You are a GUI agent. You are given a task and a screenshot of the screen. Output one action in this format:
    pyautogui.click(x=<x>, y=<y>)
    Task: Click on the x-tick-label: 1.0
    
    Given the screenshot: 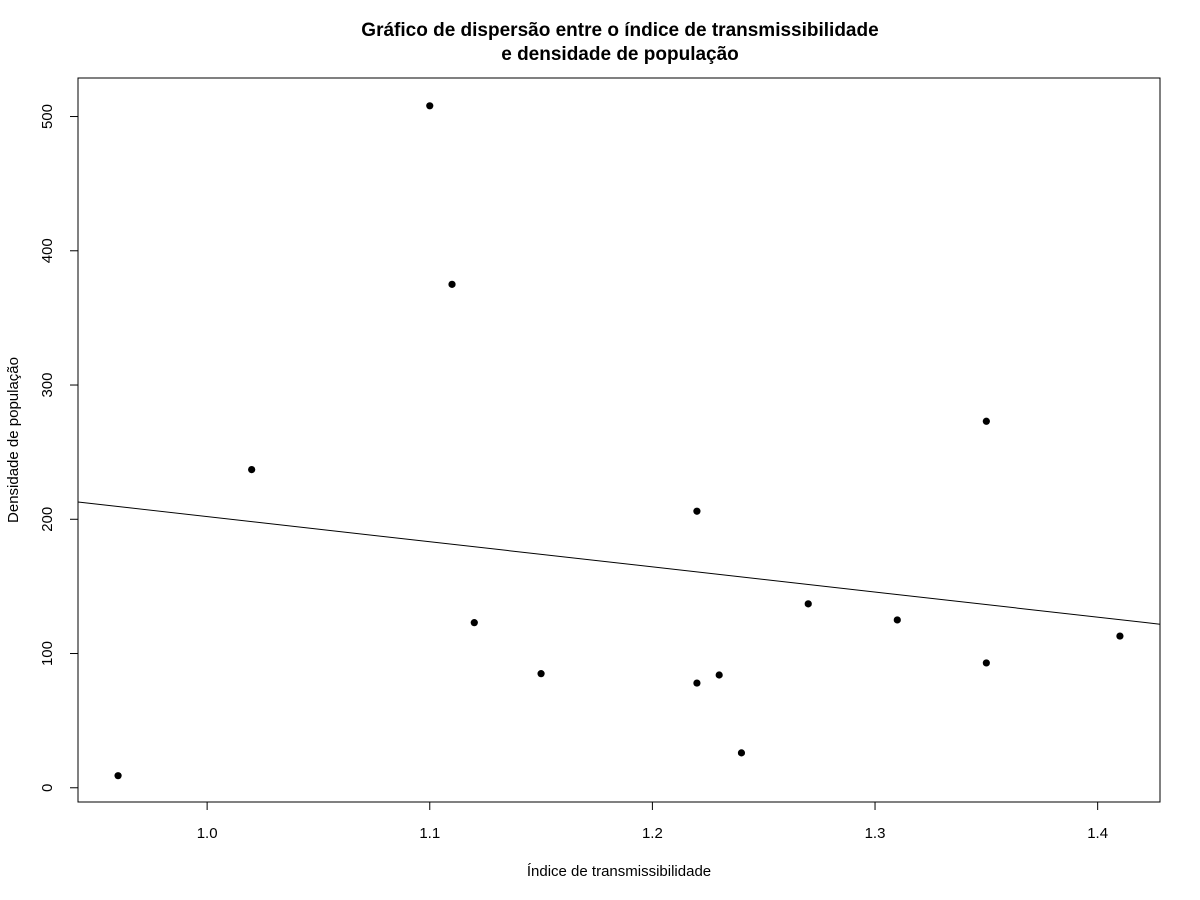 What is the action you would take?
    pyautogui.click(x=207, y=833)
    